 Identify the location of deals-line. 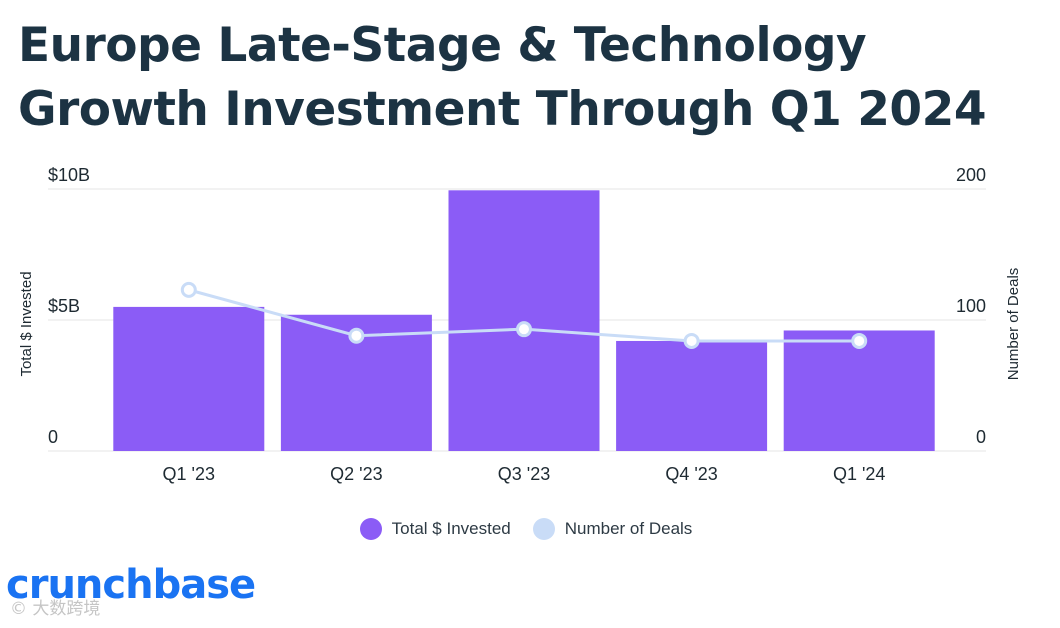
(524, 315).